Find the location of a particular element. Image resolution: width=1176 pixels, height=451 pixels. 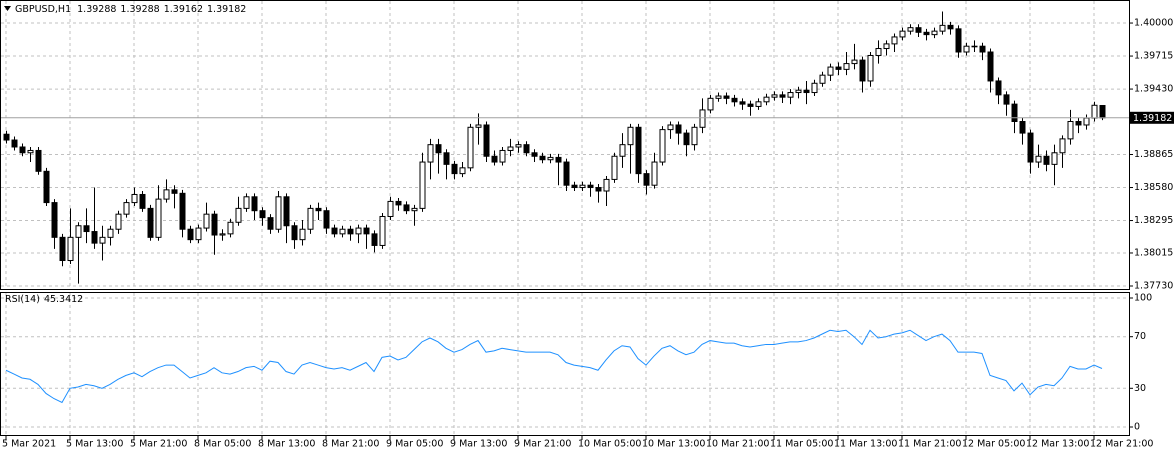

x-tick-label: 11 Mar 13:00 is located at coordinates (865, 444).